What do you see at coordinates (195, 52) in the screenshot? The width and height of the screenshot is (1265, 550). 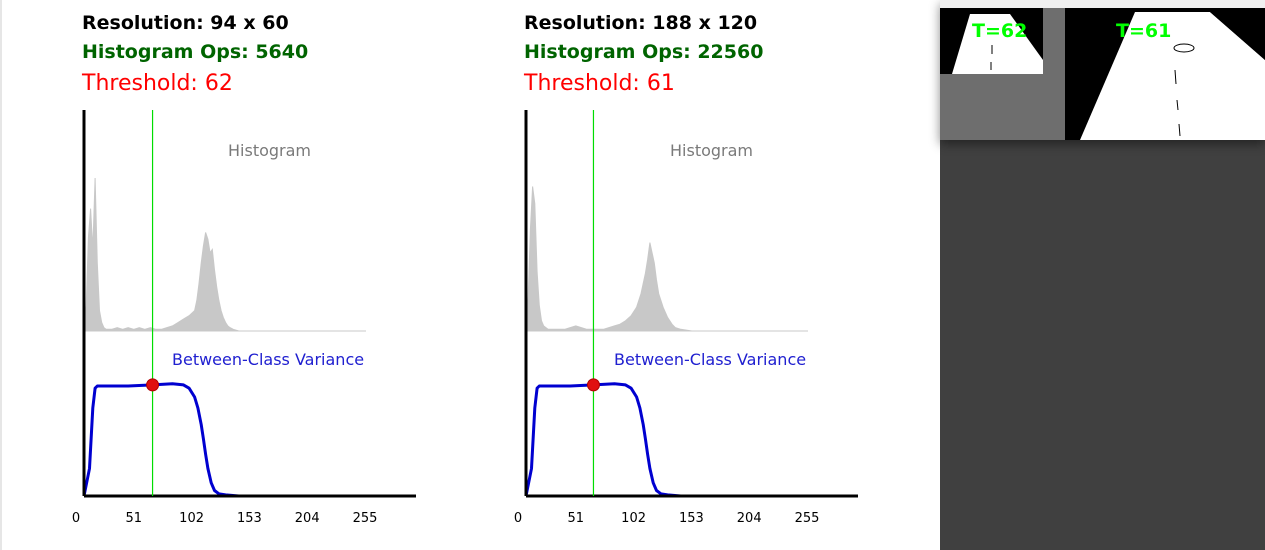 I see `histogram-ops-label: Histogram Ops: 5640` at bounding box center [195, 52].